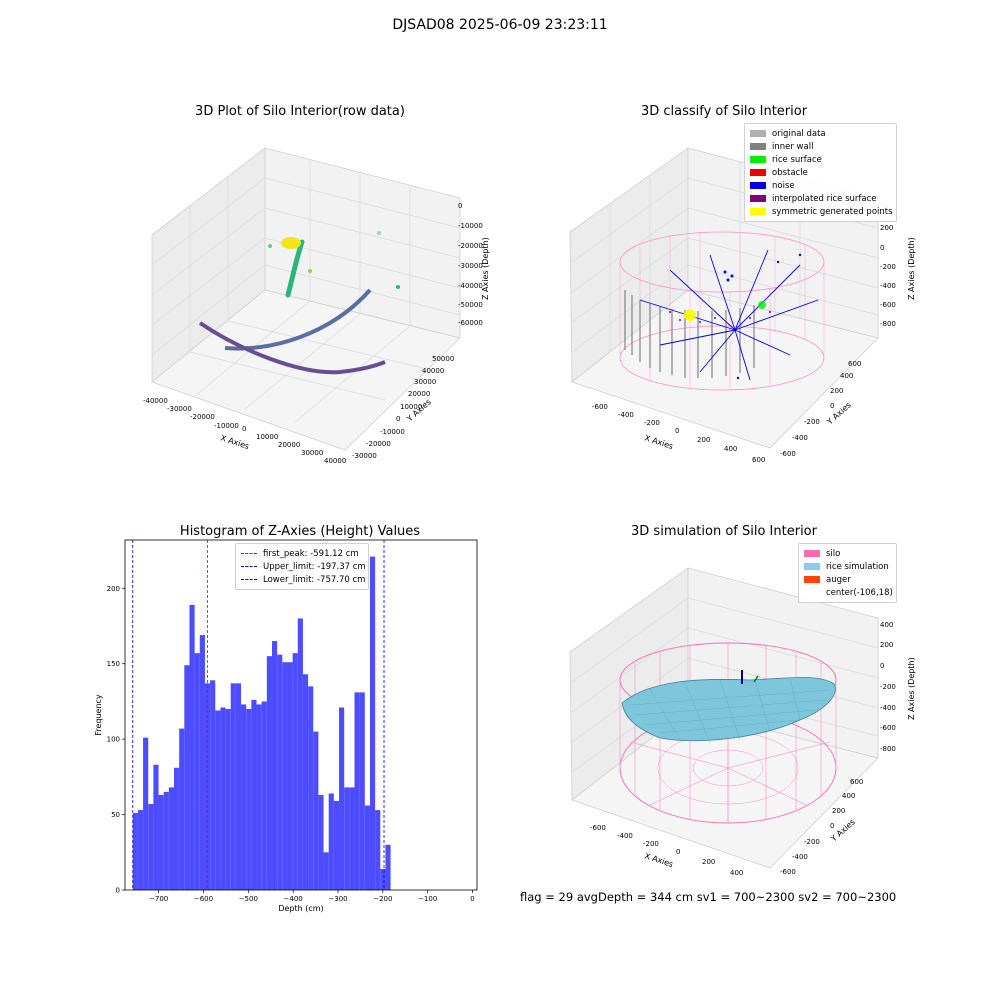  Describe the element at coordinates (158, 899) in the screenshot. I see `histogram-xtick-label: −700` at that location.